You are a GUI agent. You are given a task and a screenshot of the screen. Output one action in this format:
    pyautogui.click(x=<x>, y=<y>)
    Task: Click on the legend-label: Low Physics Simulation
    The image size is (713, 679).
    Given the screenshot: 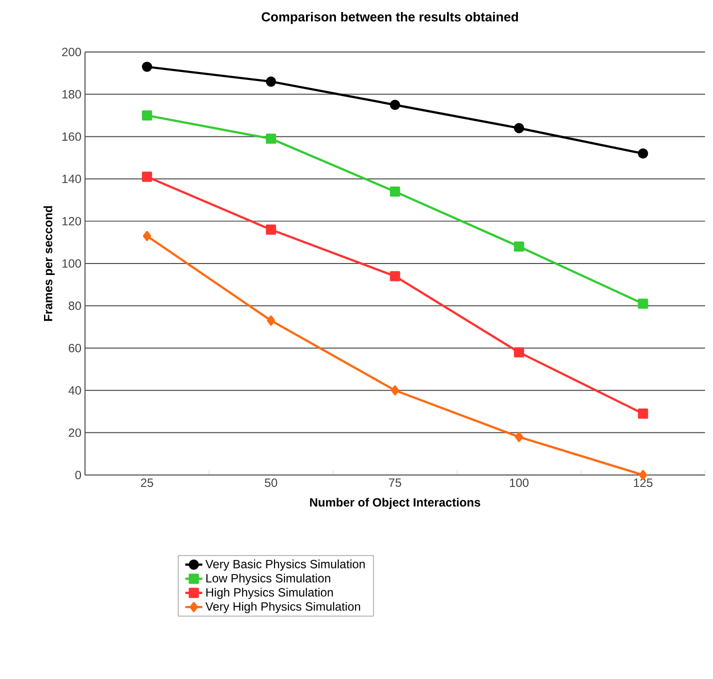 What is the action you would take?
    pyautogui.click(x=268, y=579)
    